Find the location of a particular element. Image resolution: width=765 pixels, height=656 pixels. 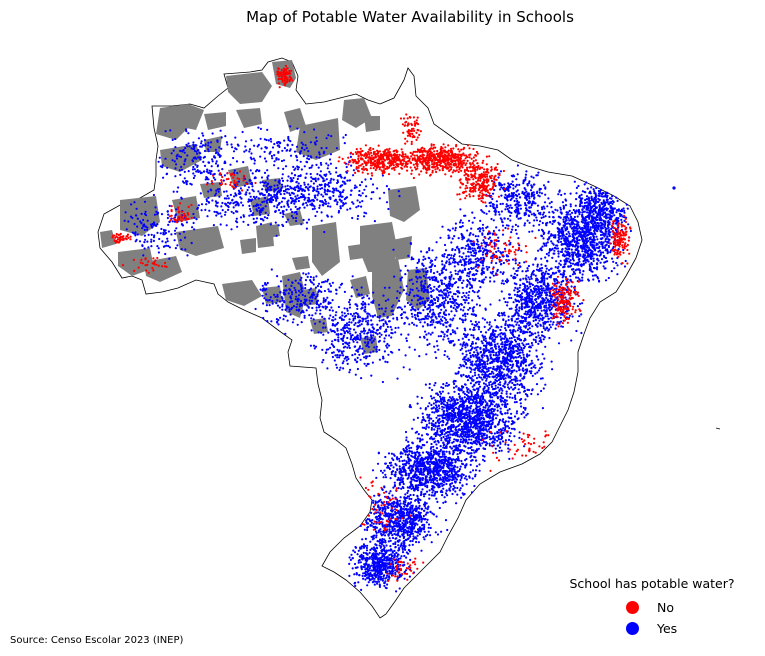

island-outline is located at coordinates (718, 428).